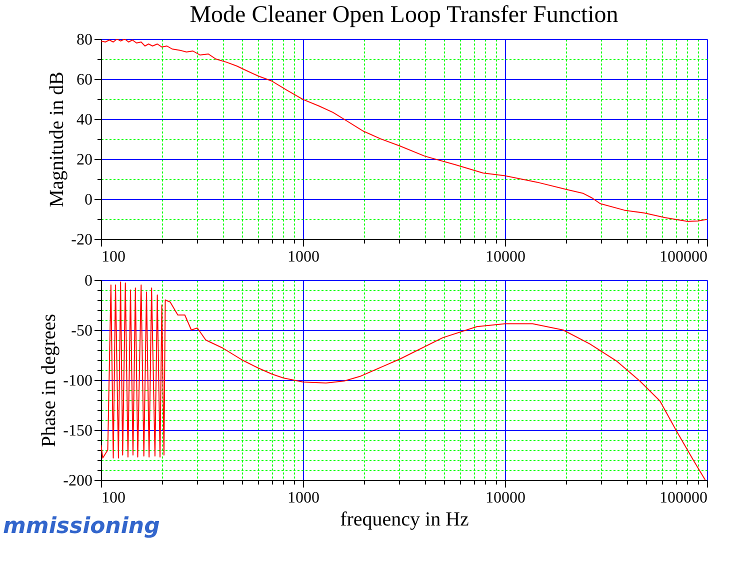  I want to click on y-tick-label: -50, so click(81, 331).